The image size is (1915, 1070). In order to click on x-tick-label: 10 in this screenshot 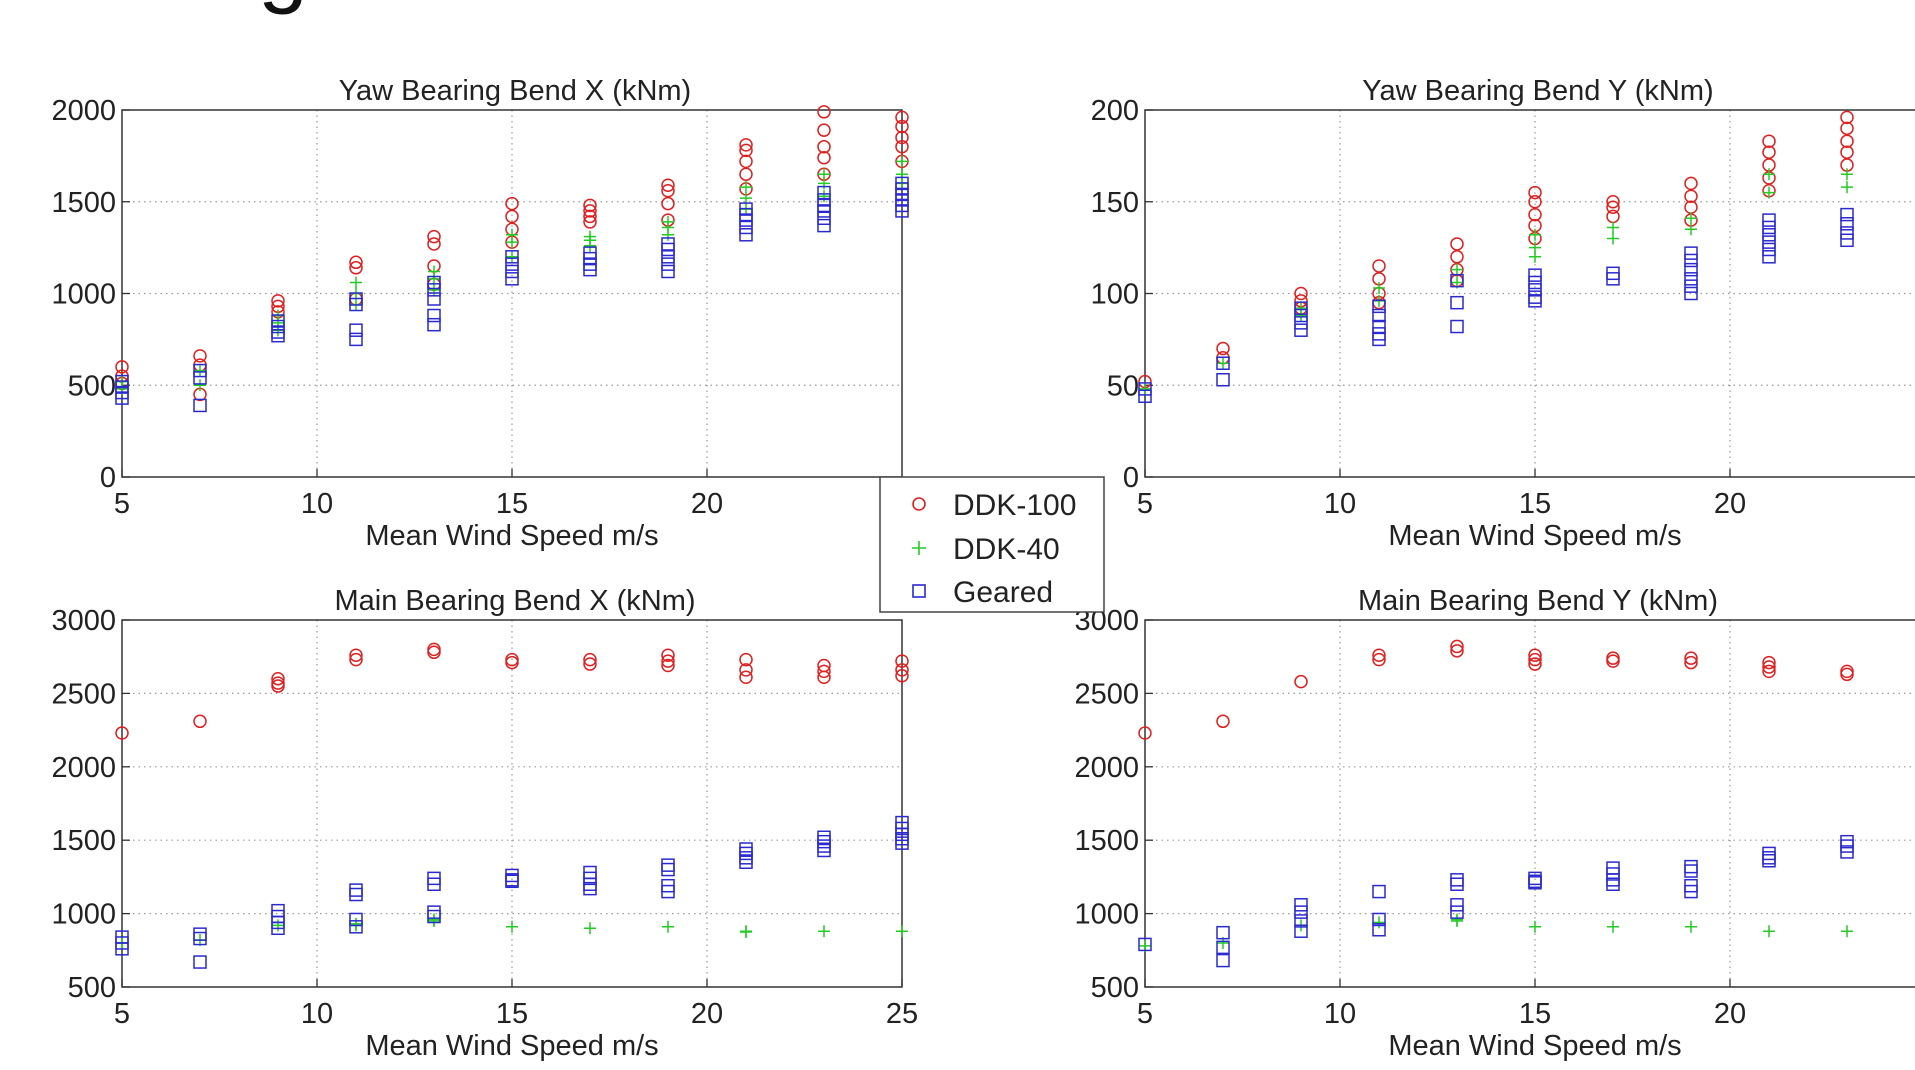, I will do `click(1340, 504)`.